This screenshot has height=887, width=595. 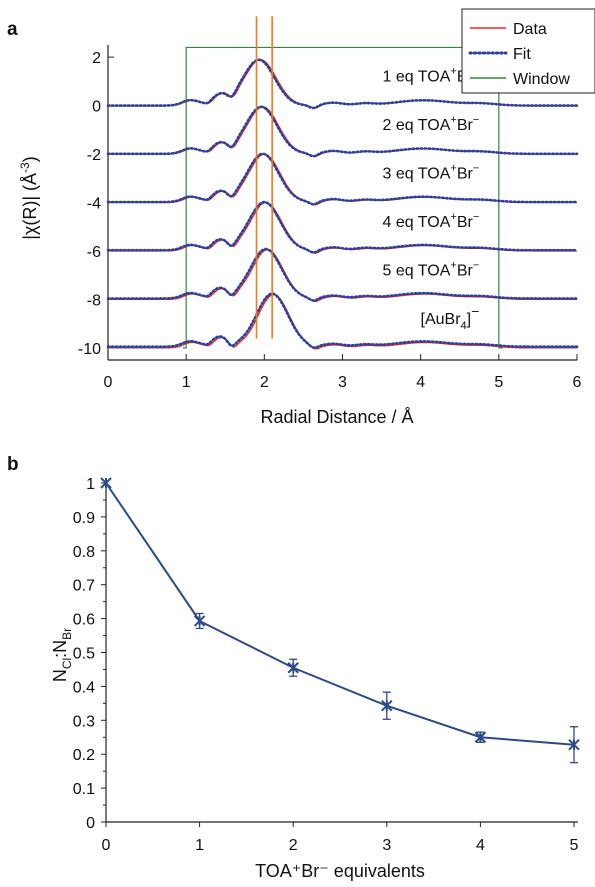 I want to click on panel-a-legend-box, so click(x=528, y=51).